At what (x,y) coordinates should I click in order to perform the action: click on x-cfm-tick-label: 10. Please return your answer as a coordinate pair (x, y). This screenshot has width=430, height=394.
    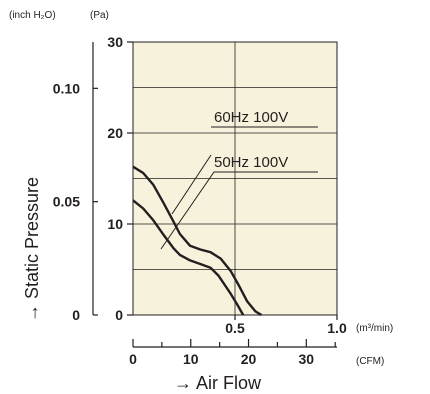
    Looking at the image, I should click on (191, 359).